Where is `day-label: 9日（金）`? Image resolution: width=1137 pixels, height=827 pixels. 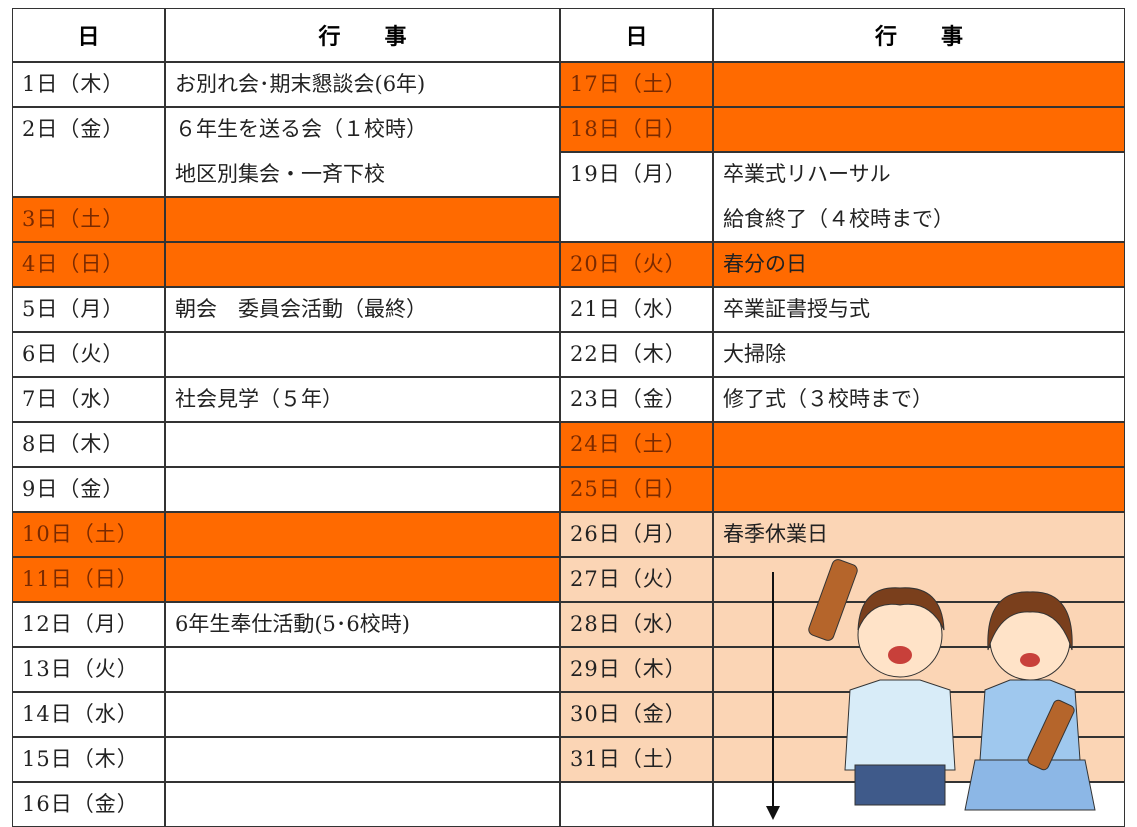 day-label: 9日（金） is located at coordinates (73, 489).